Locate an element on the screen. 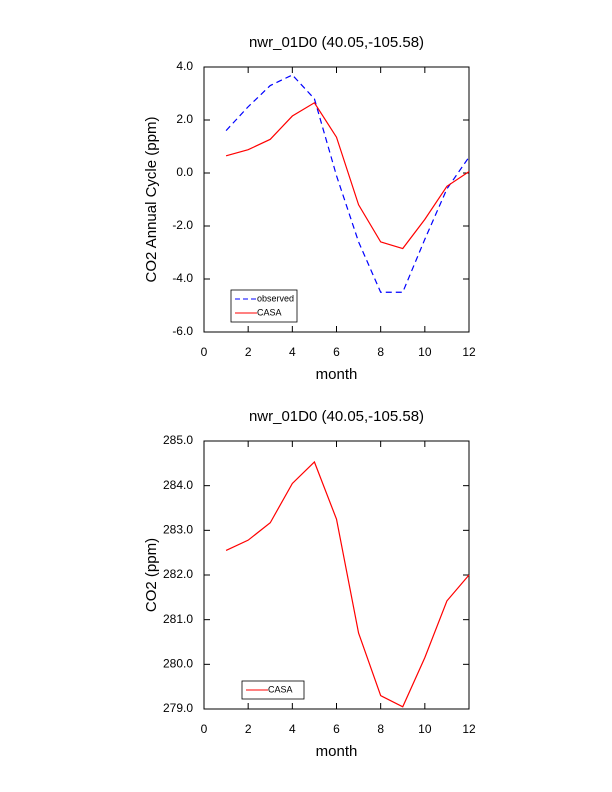 The height and width of the screenshot is (792, 612). legend: observed CASA is located at coordinates (264, 306).